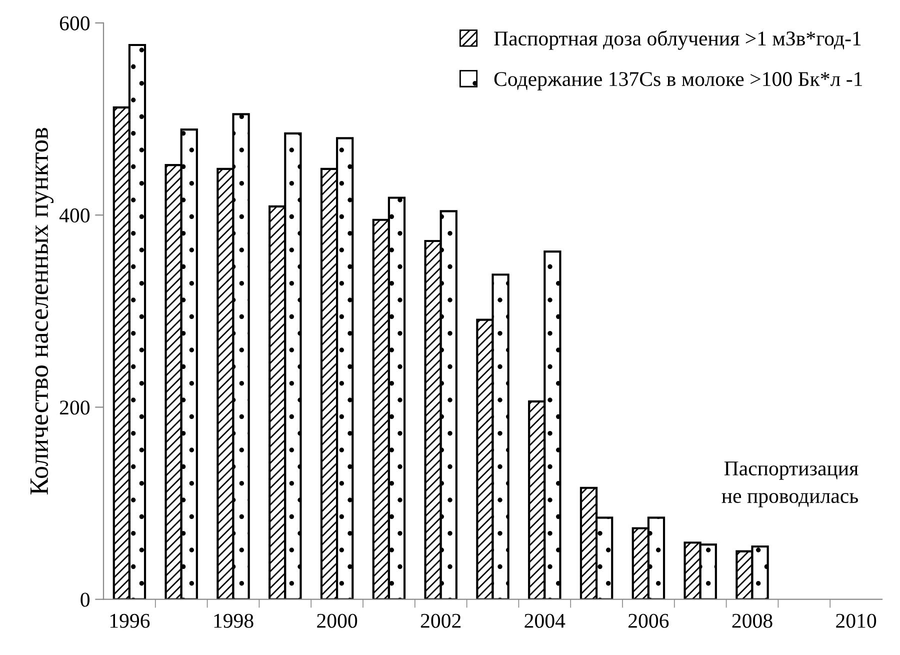  What do you see at coordinates (130, 621) in the screenshot?
I see `x-tick-label: 1996` at bounding box center [130, 621].